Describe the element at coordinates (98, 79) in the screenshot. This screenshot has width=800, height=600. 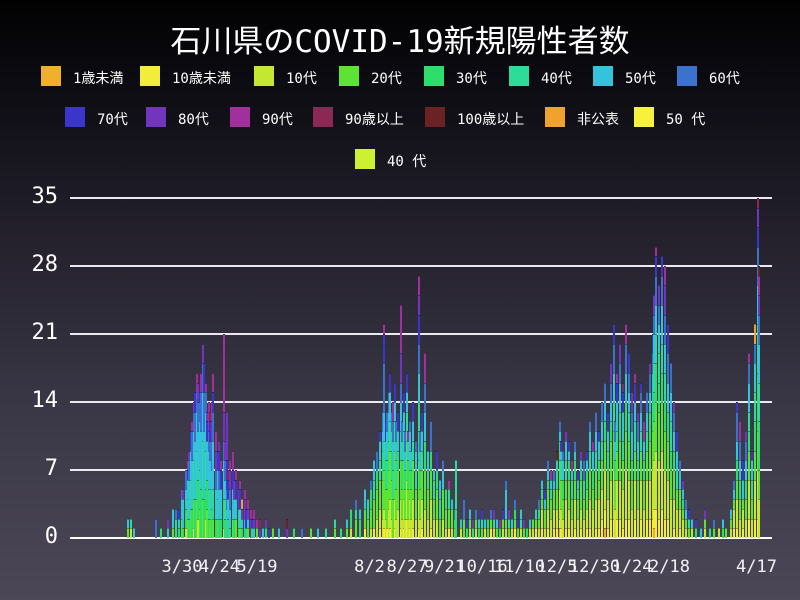
I see `legend-label: 1歳未満` at that location.